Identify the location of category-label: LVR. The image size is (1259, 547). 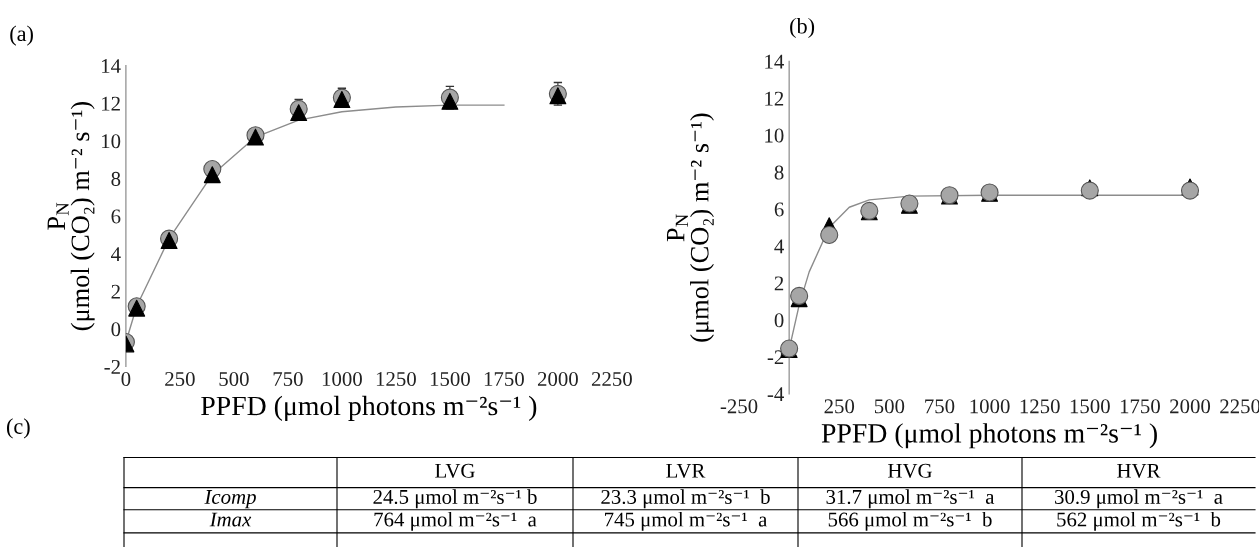
(686, 470).